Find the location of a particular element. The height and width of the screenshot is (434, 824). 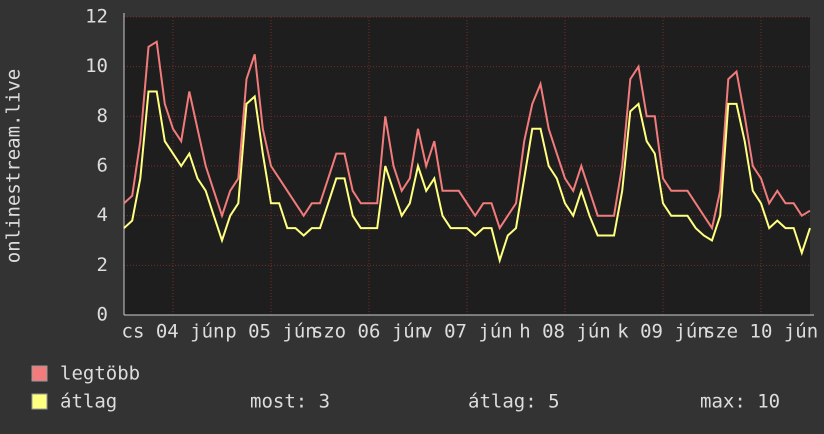

x-tick-label: k 09 jún is located at coordinates (663, 332).